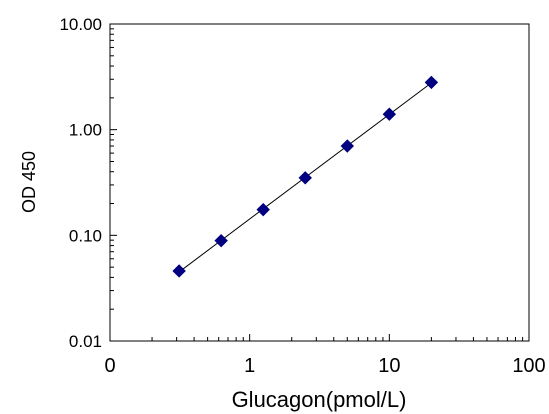  I want to click on y-axis-ticks: 0.01 0.10 1.00 10.00, so click(88, 183).